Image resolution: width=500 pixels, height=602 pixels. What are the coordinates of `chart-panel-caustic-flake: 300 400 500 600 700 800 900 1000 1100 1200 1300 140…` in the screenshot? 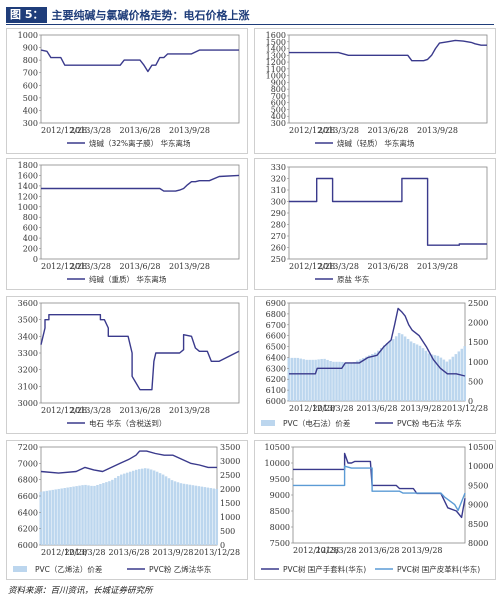 It's located at (375, 91).